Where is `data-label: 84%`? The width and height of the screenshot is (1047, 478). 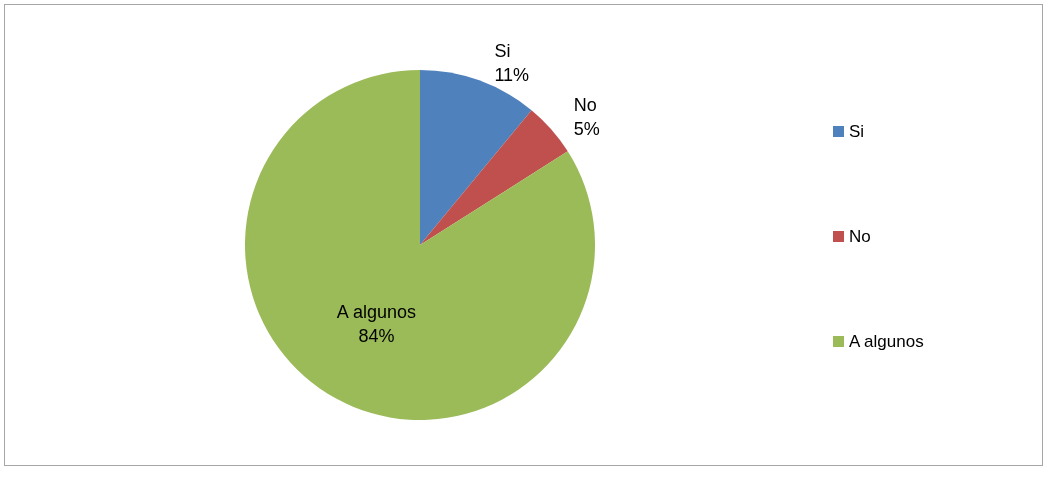
data-label: 84% is located at coordinates (376, 336).